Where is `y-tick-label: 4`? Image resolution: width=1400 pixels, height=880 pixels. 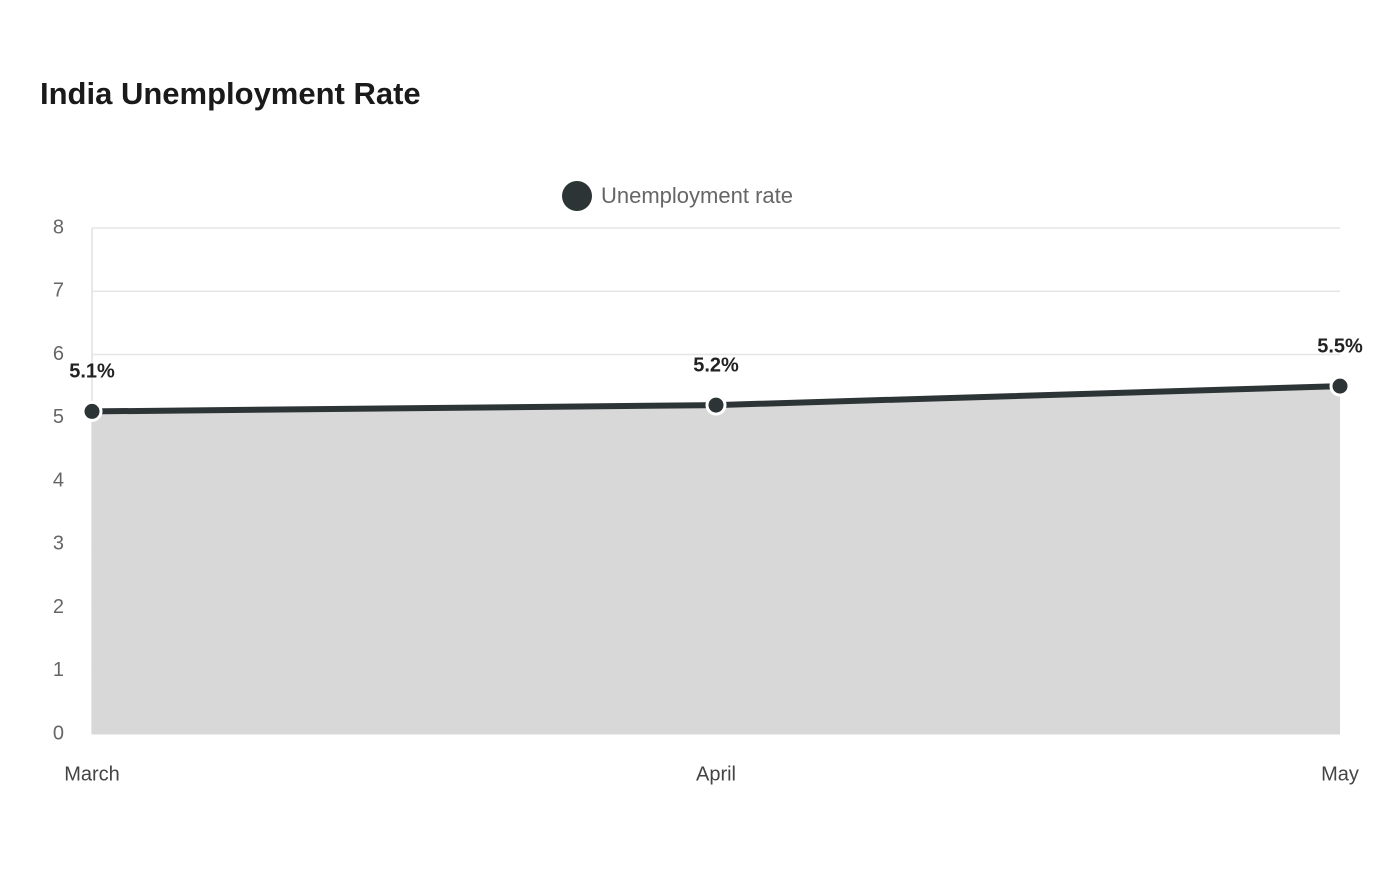 y-tick-label: 4 is located at coordinates (58, 480).